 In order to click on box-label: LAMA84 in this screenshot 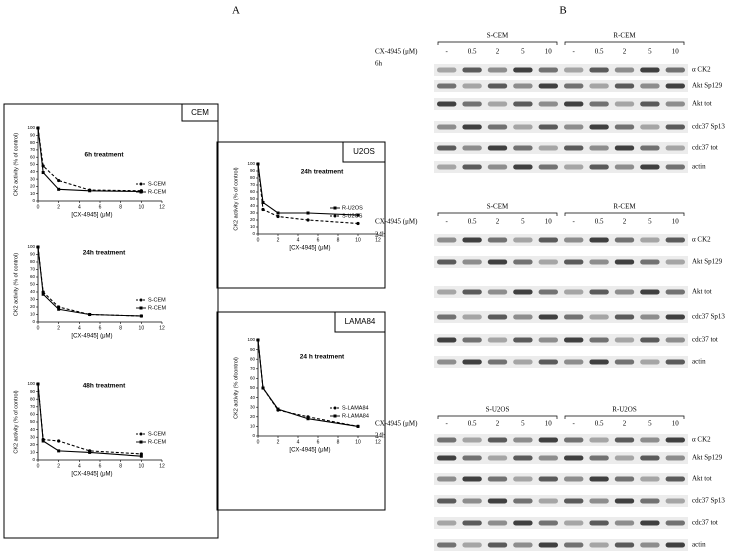, I will do `click(360, 321)`.